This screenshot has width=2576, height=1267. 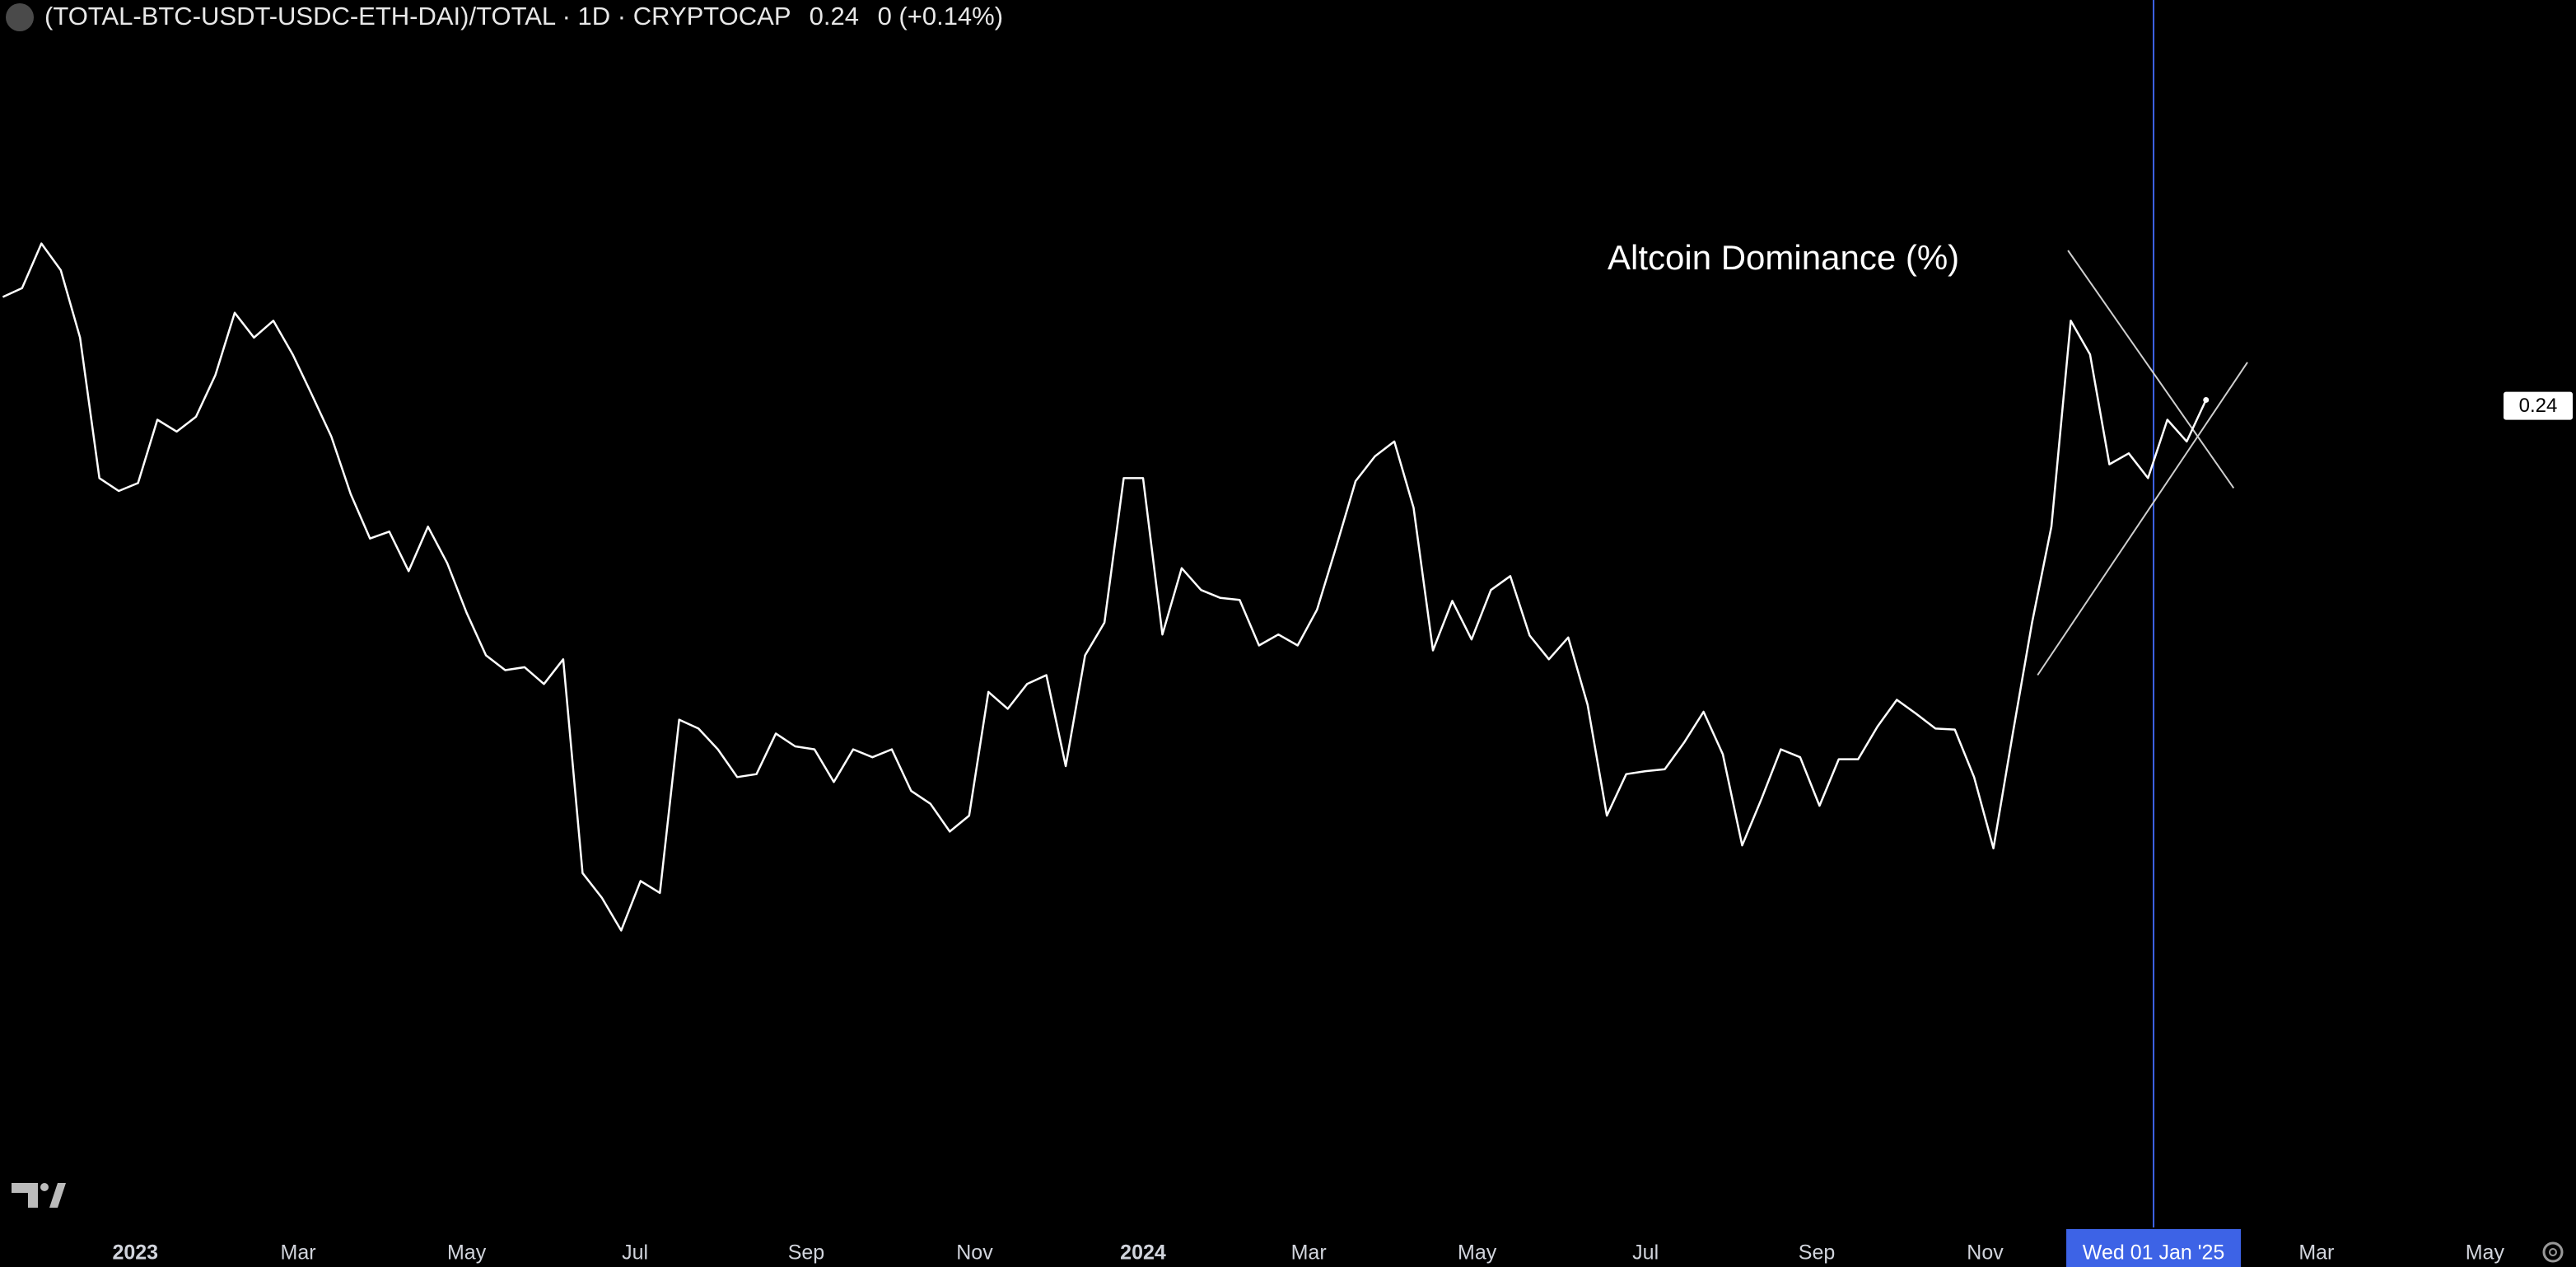 What do you see at coordinates (2206, 400) in the screenshot?
I see `last-point` at bounding box center [2206, 400].